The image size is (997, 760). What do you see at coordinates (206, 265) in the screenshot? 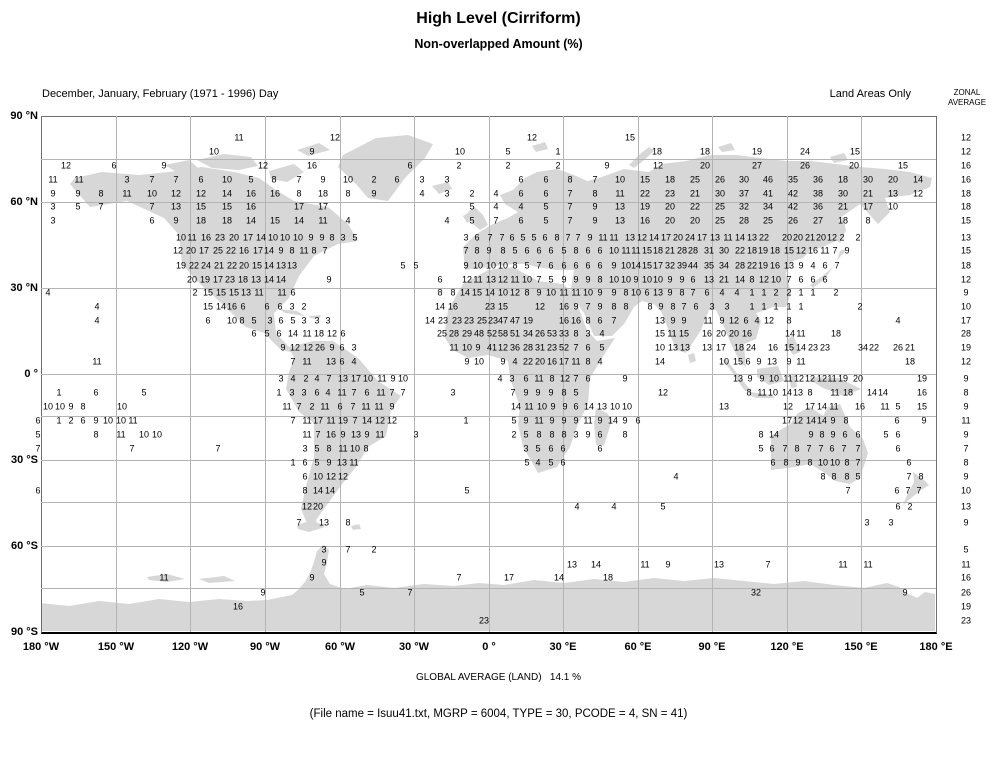
I see `grid-value: 24` at bounding box center [206, 265].